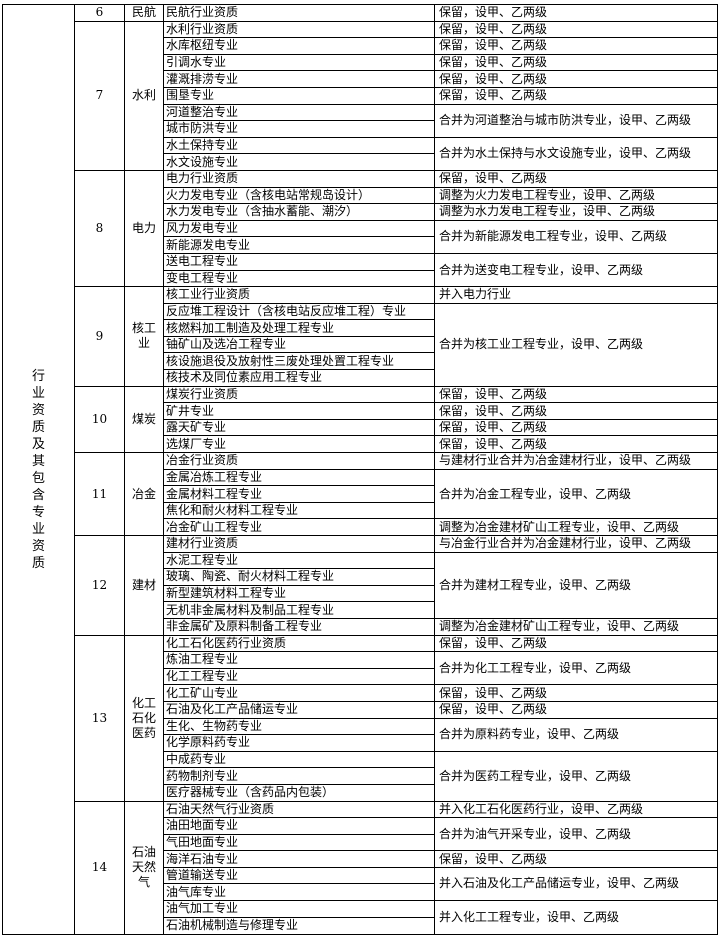 This screenshot has width=719, height=938. I want to click on table-row: 河道整治专业 合并为河道整治与城市防洪专业，设甲、乙两级, so click(360, 120).